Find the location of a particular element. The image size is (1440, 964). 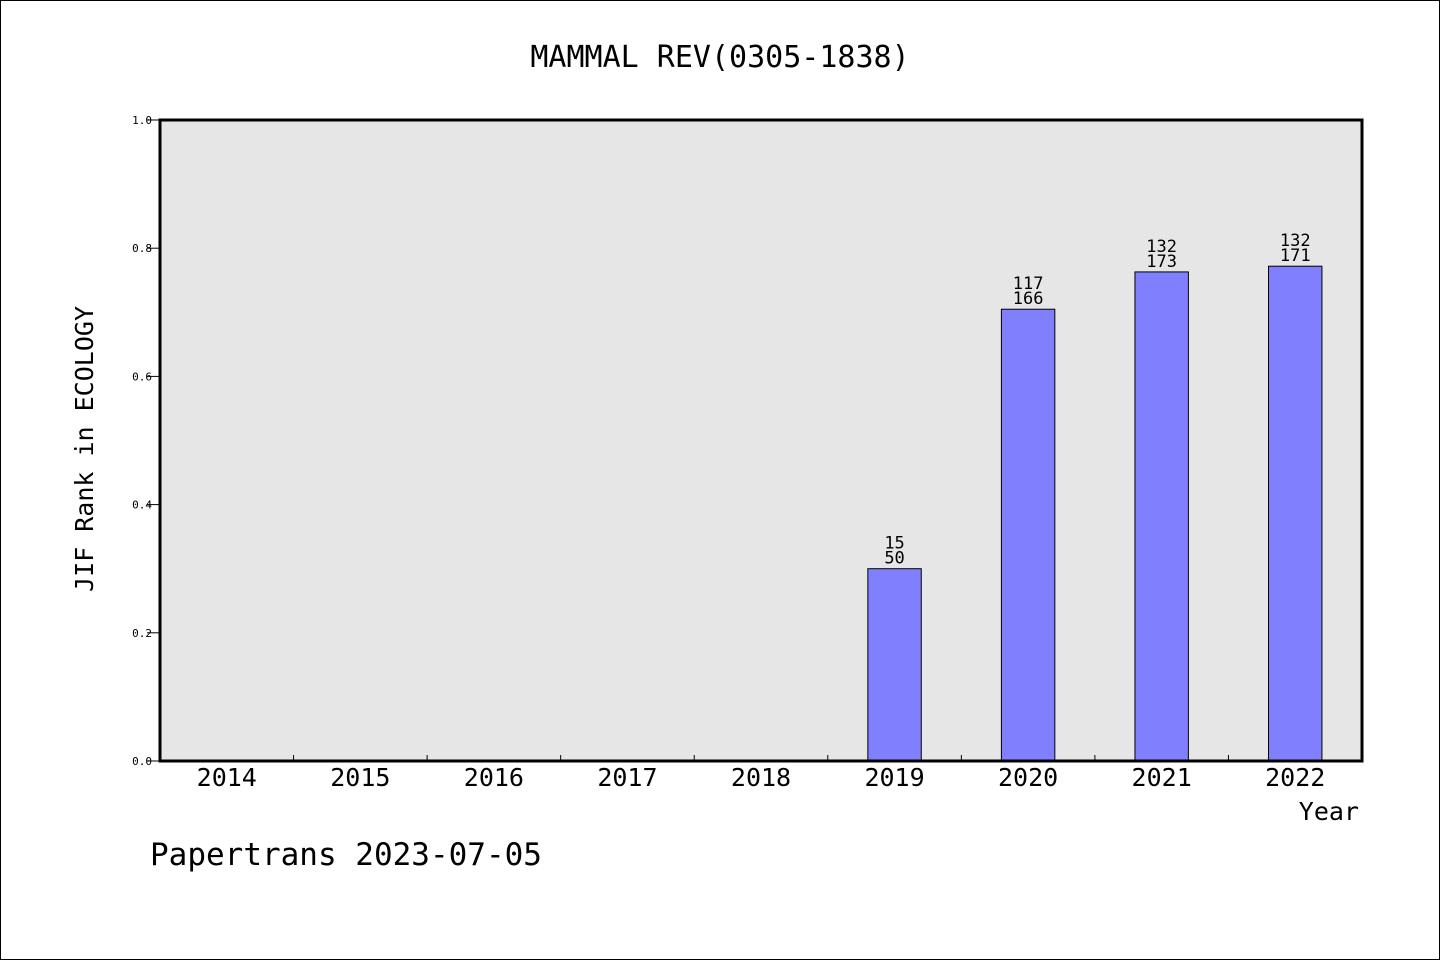

y-tick-label: 1.0 is located at coordinates (142, 120).